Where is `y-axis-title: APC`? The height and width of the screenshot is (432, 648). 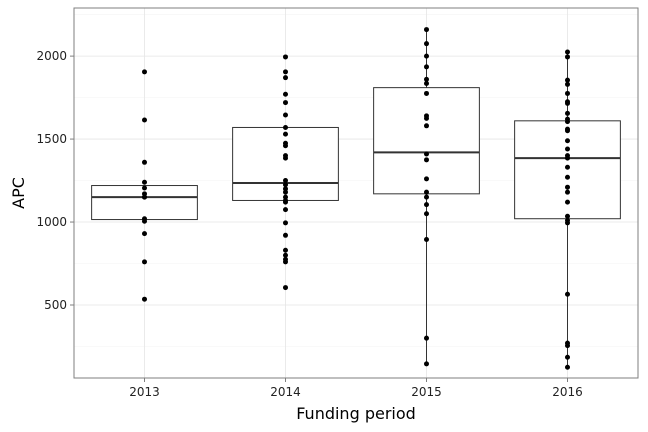
y-axis-title: APC is located at coordinates (18, 193).